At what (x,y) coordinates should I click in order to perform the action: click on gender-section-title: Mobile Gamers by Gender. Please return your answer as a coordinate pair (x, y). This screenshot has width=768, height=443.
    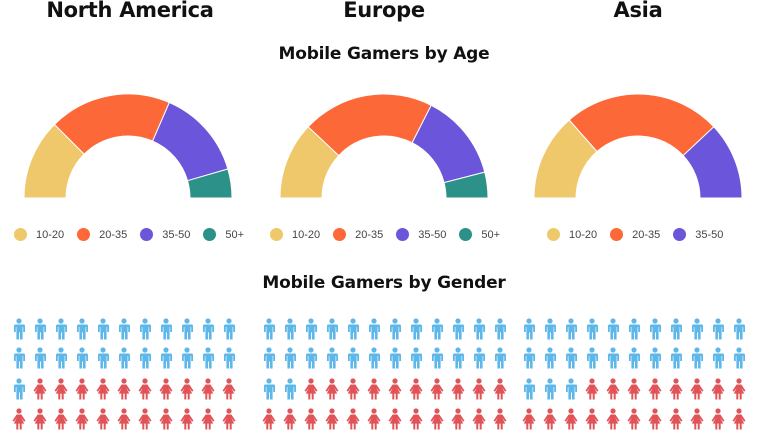
    Looking at the image, I should click on (384, 283).